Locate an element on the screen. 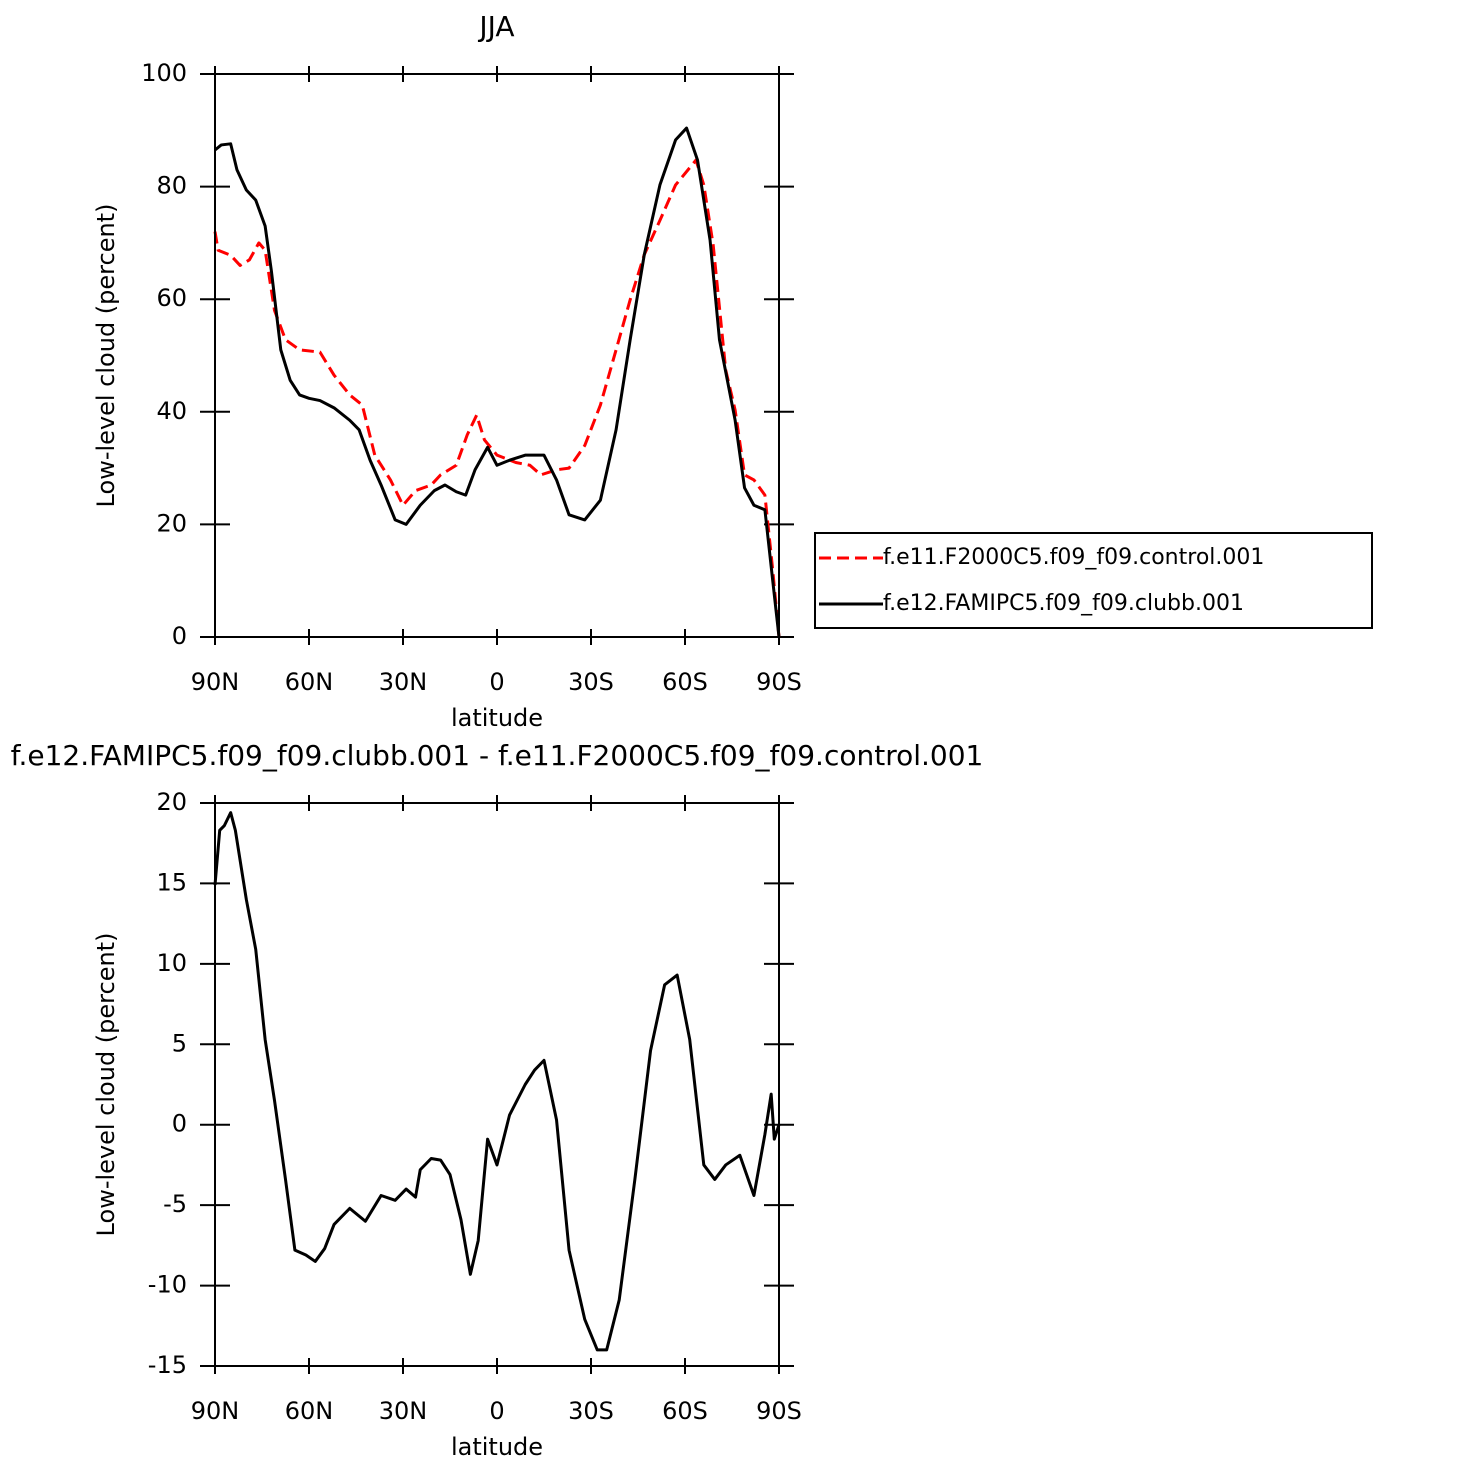 The width and height of the screenshot is (1469, 1469). legend-frame is located at coordinates (1093, 580).